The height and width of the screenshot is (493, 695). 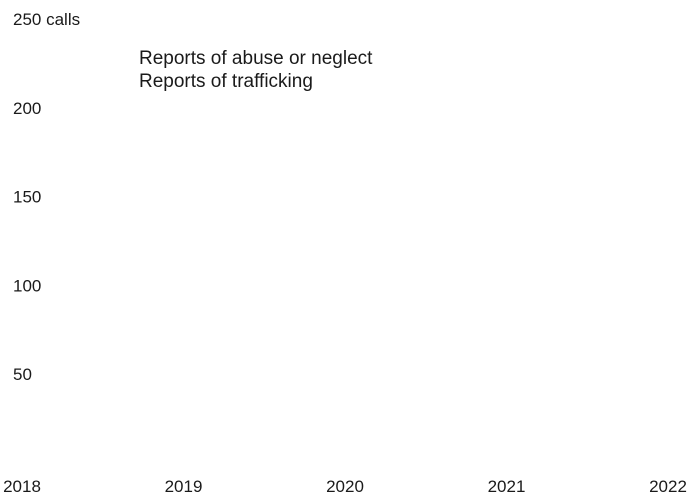 I want to click on legend-entry: Reports of trafficking, so click(x=226, y=81).